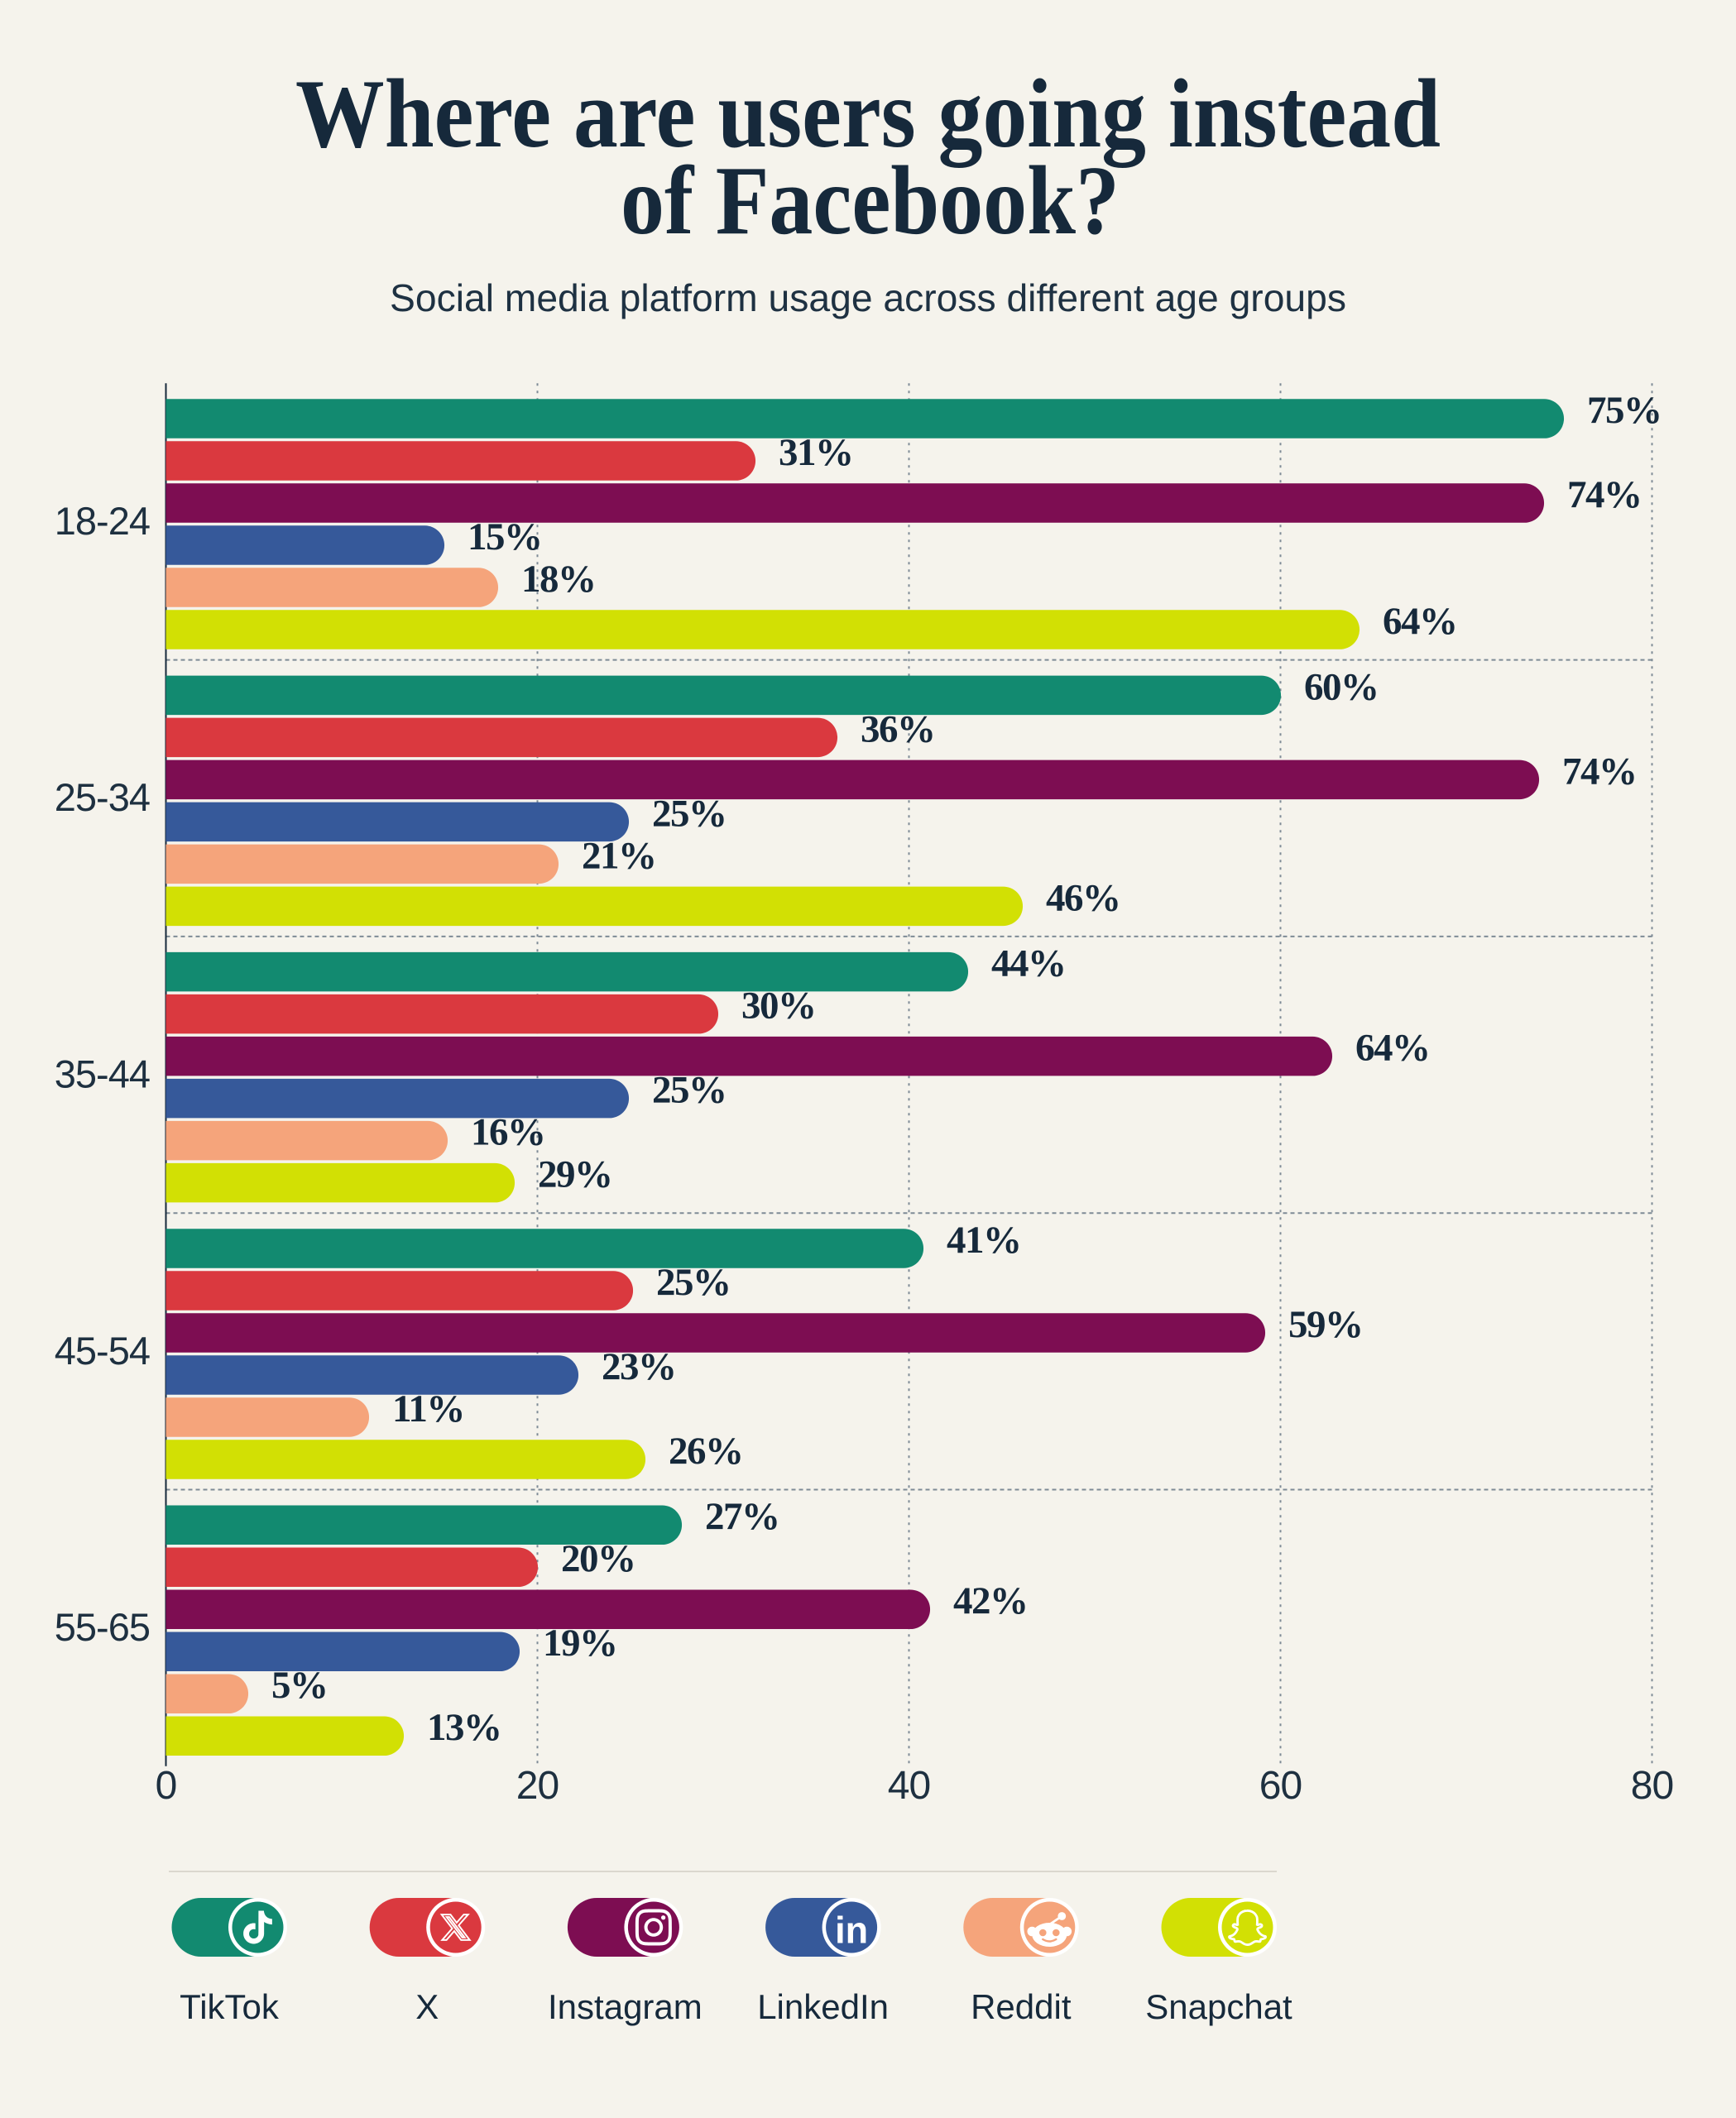 This screenshot has height=2118, width=1736. I want to click on svg-text: 20, so click(537, 1786).